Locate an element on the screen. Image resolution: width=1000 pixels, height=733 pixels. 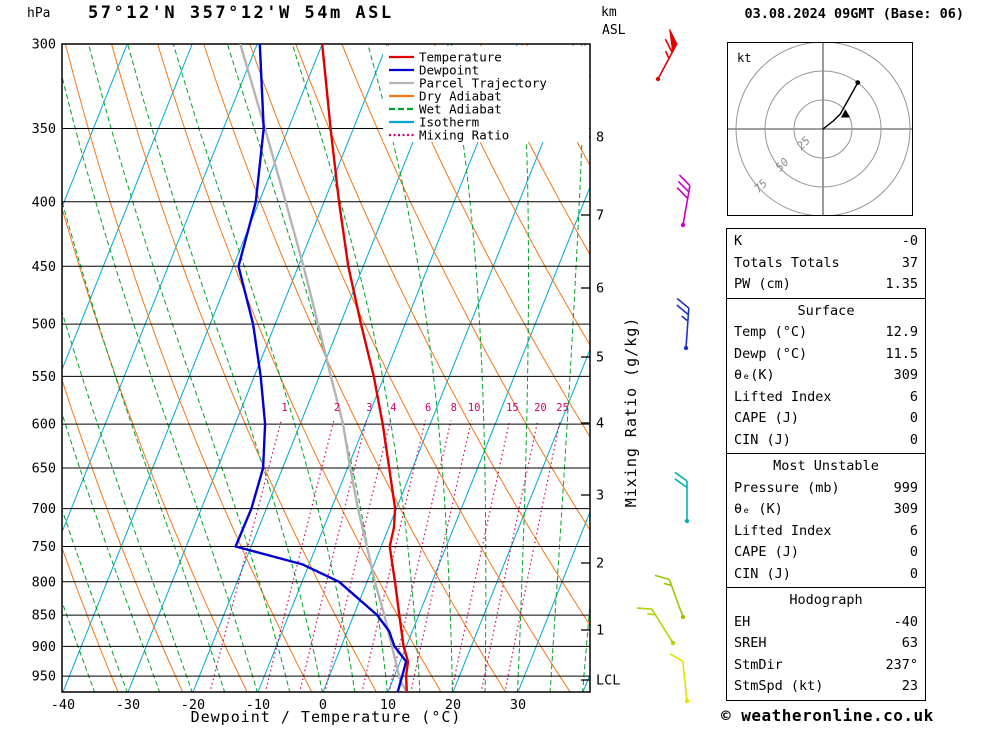
stats-row: Temp (°C) 12.9 is located at coordinates (826, 333).